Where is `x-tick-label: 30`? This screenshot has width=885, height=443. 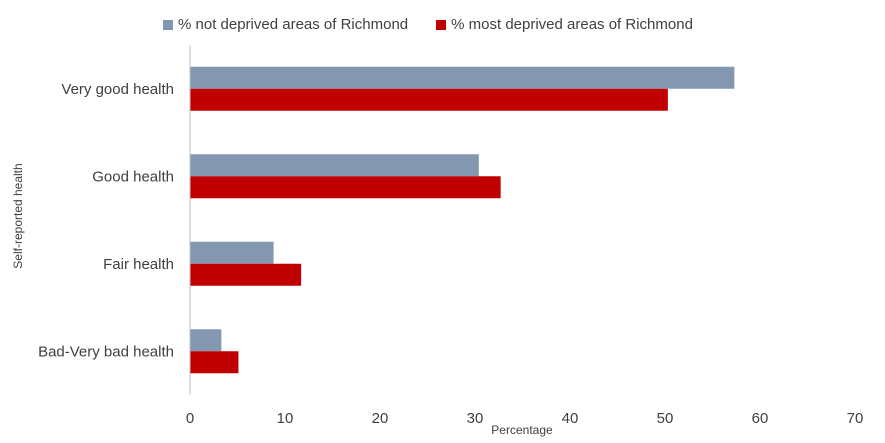 x-tick-label: 30 is located at coordinates (475, 418).